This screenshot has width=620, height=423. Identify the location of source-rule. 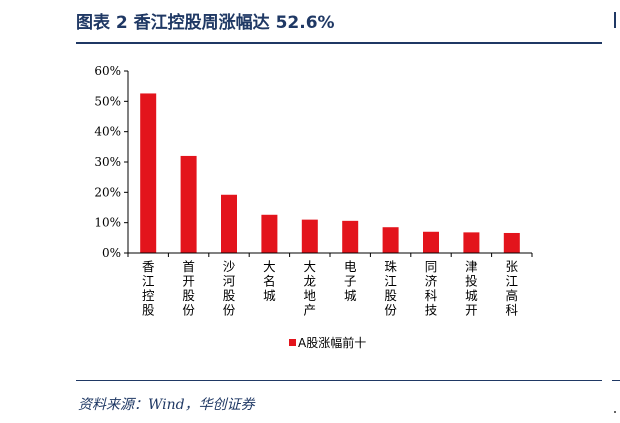
(339, 380).